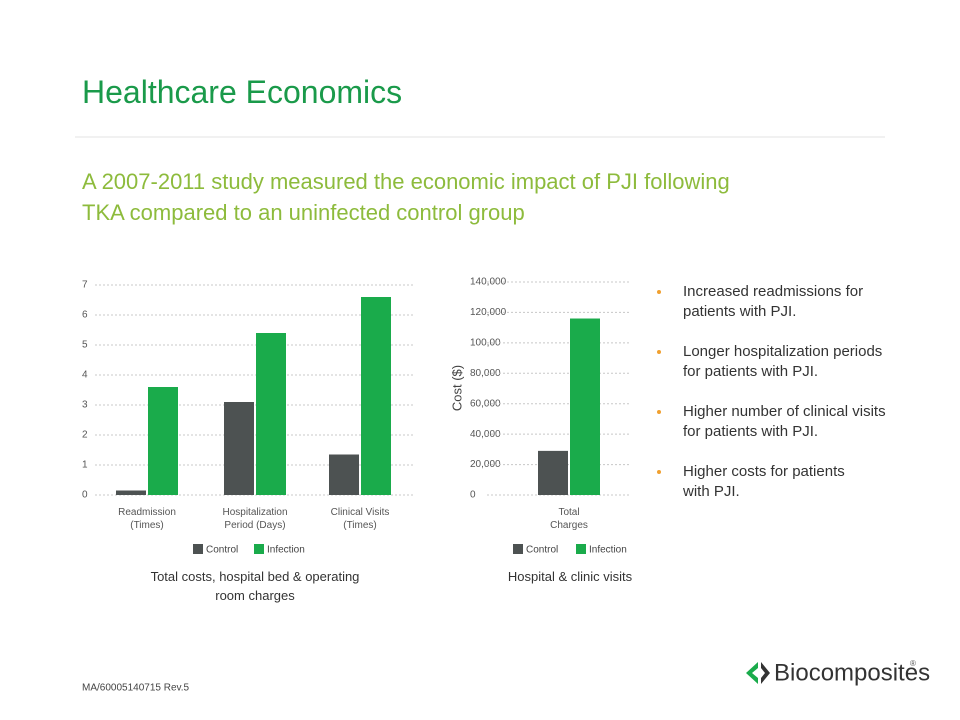  What do you see at coordinates (485, 342) in the screenshot?
I see `y-tick-label: 100,00` at bounding box center [485, 342].